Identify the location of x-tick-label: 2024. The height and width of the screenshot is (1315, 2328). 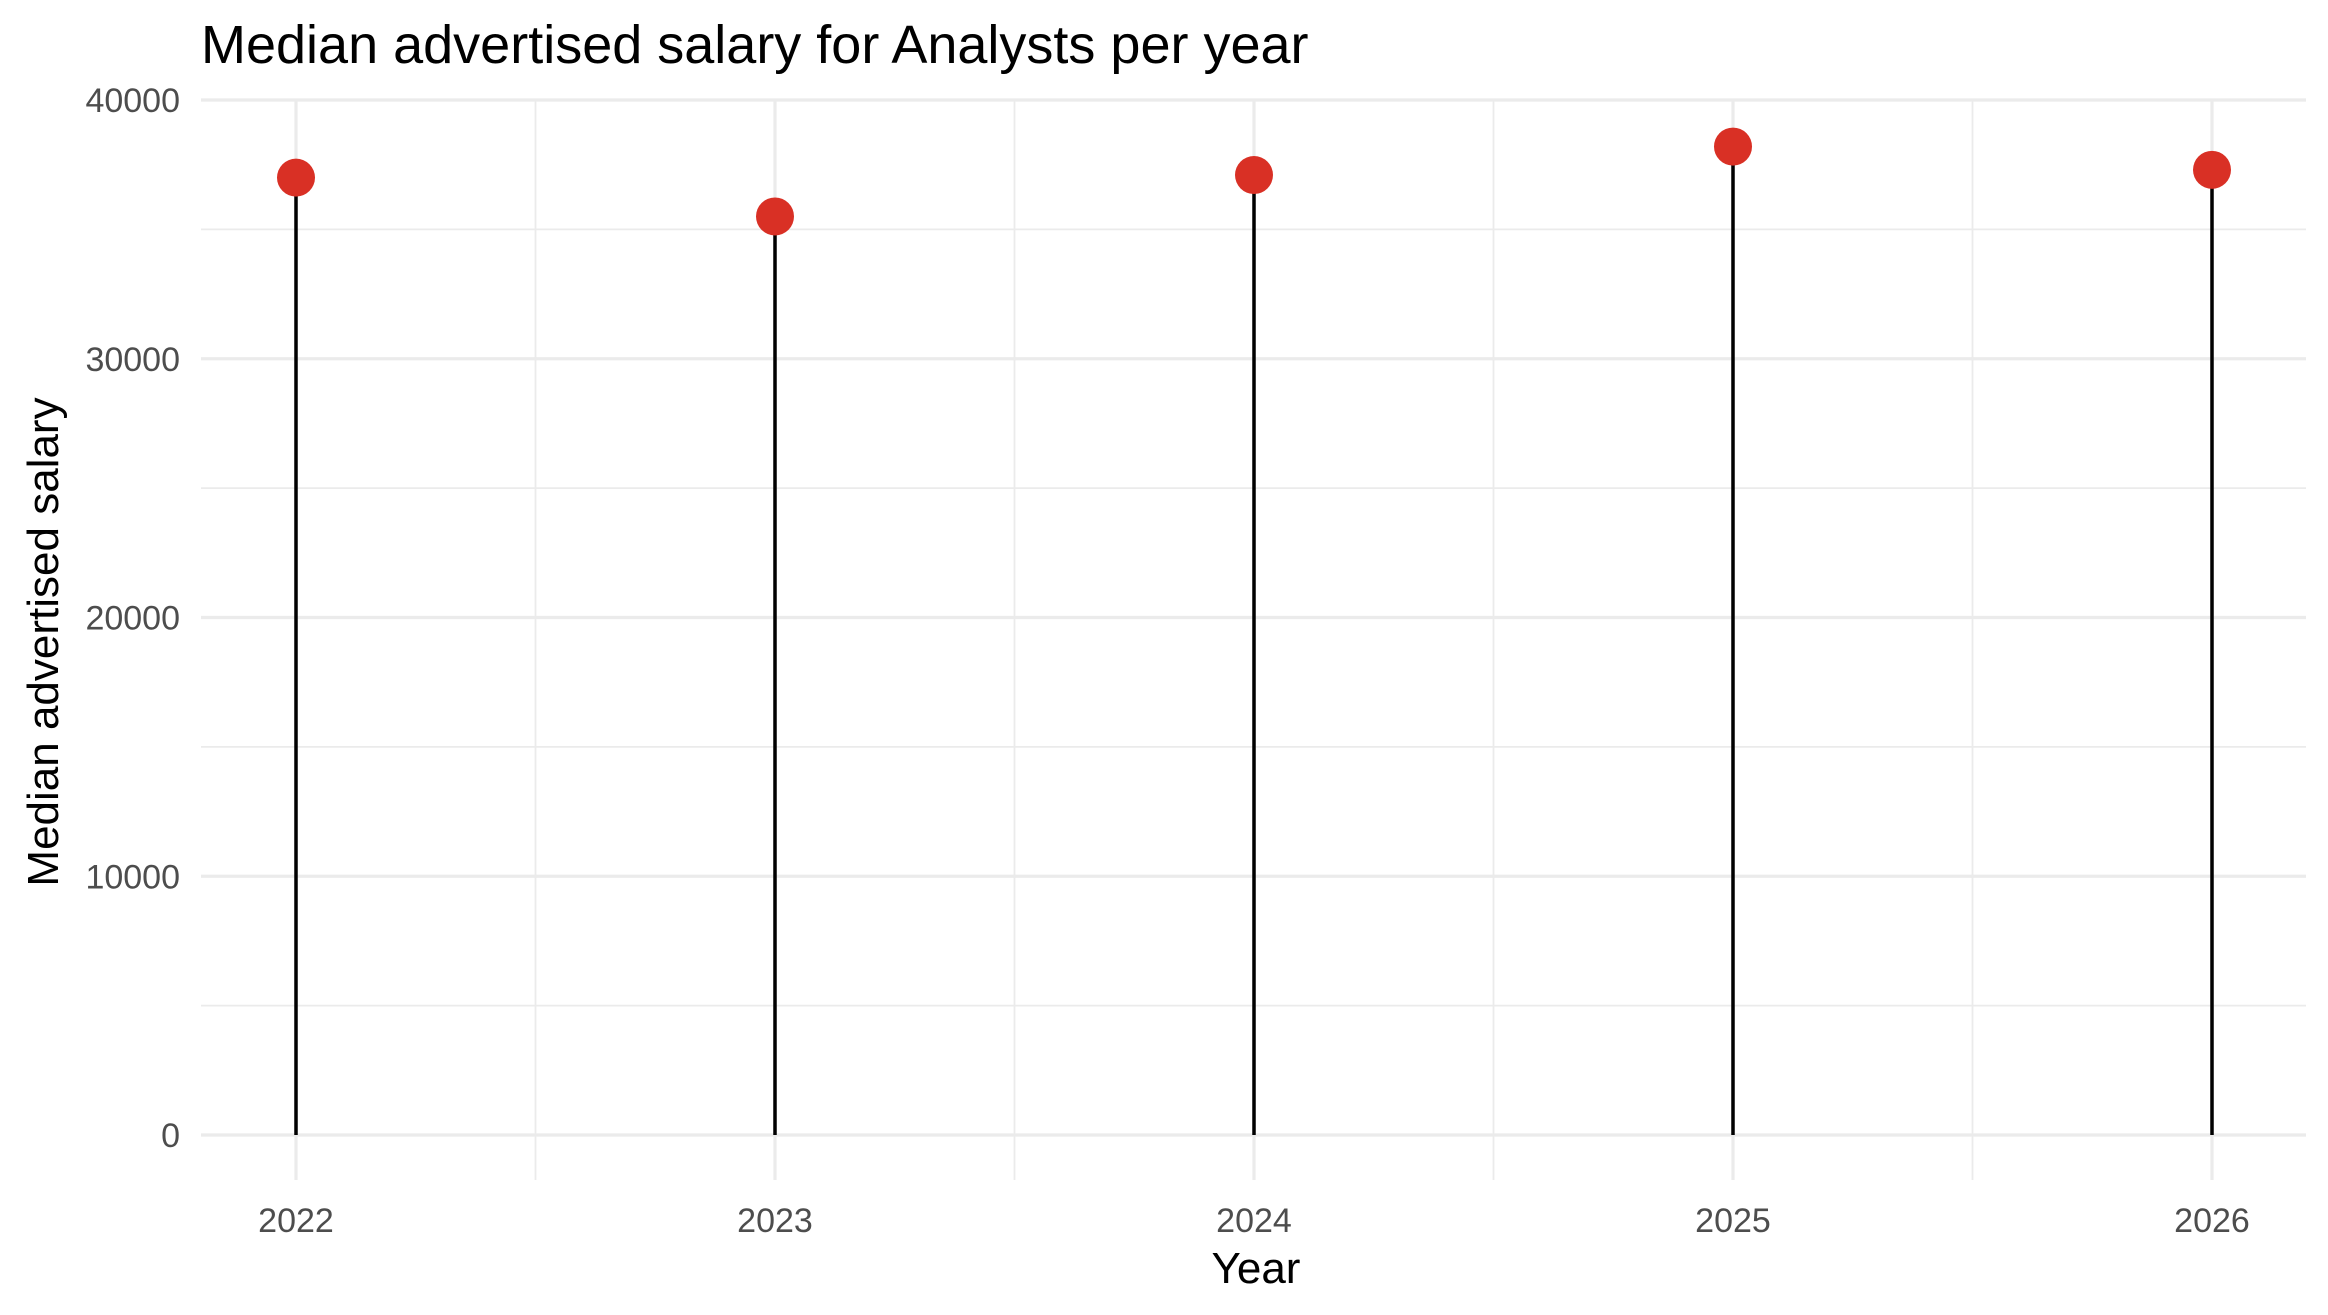
(1254, 1221).